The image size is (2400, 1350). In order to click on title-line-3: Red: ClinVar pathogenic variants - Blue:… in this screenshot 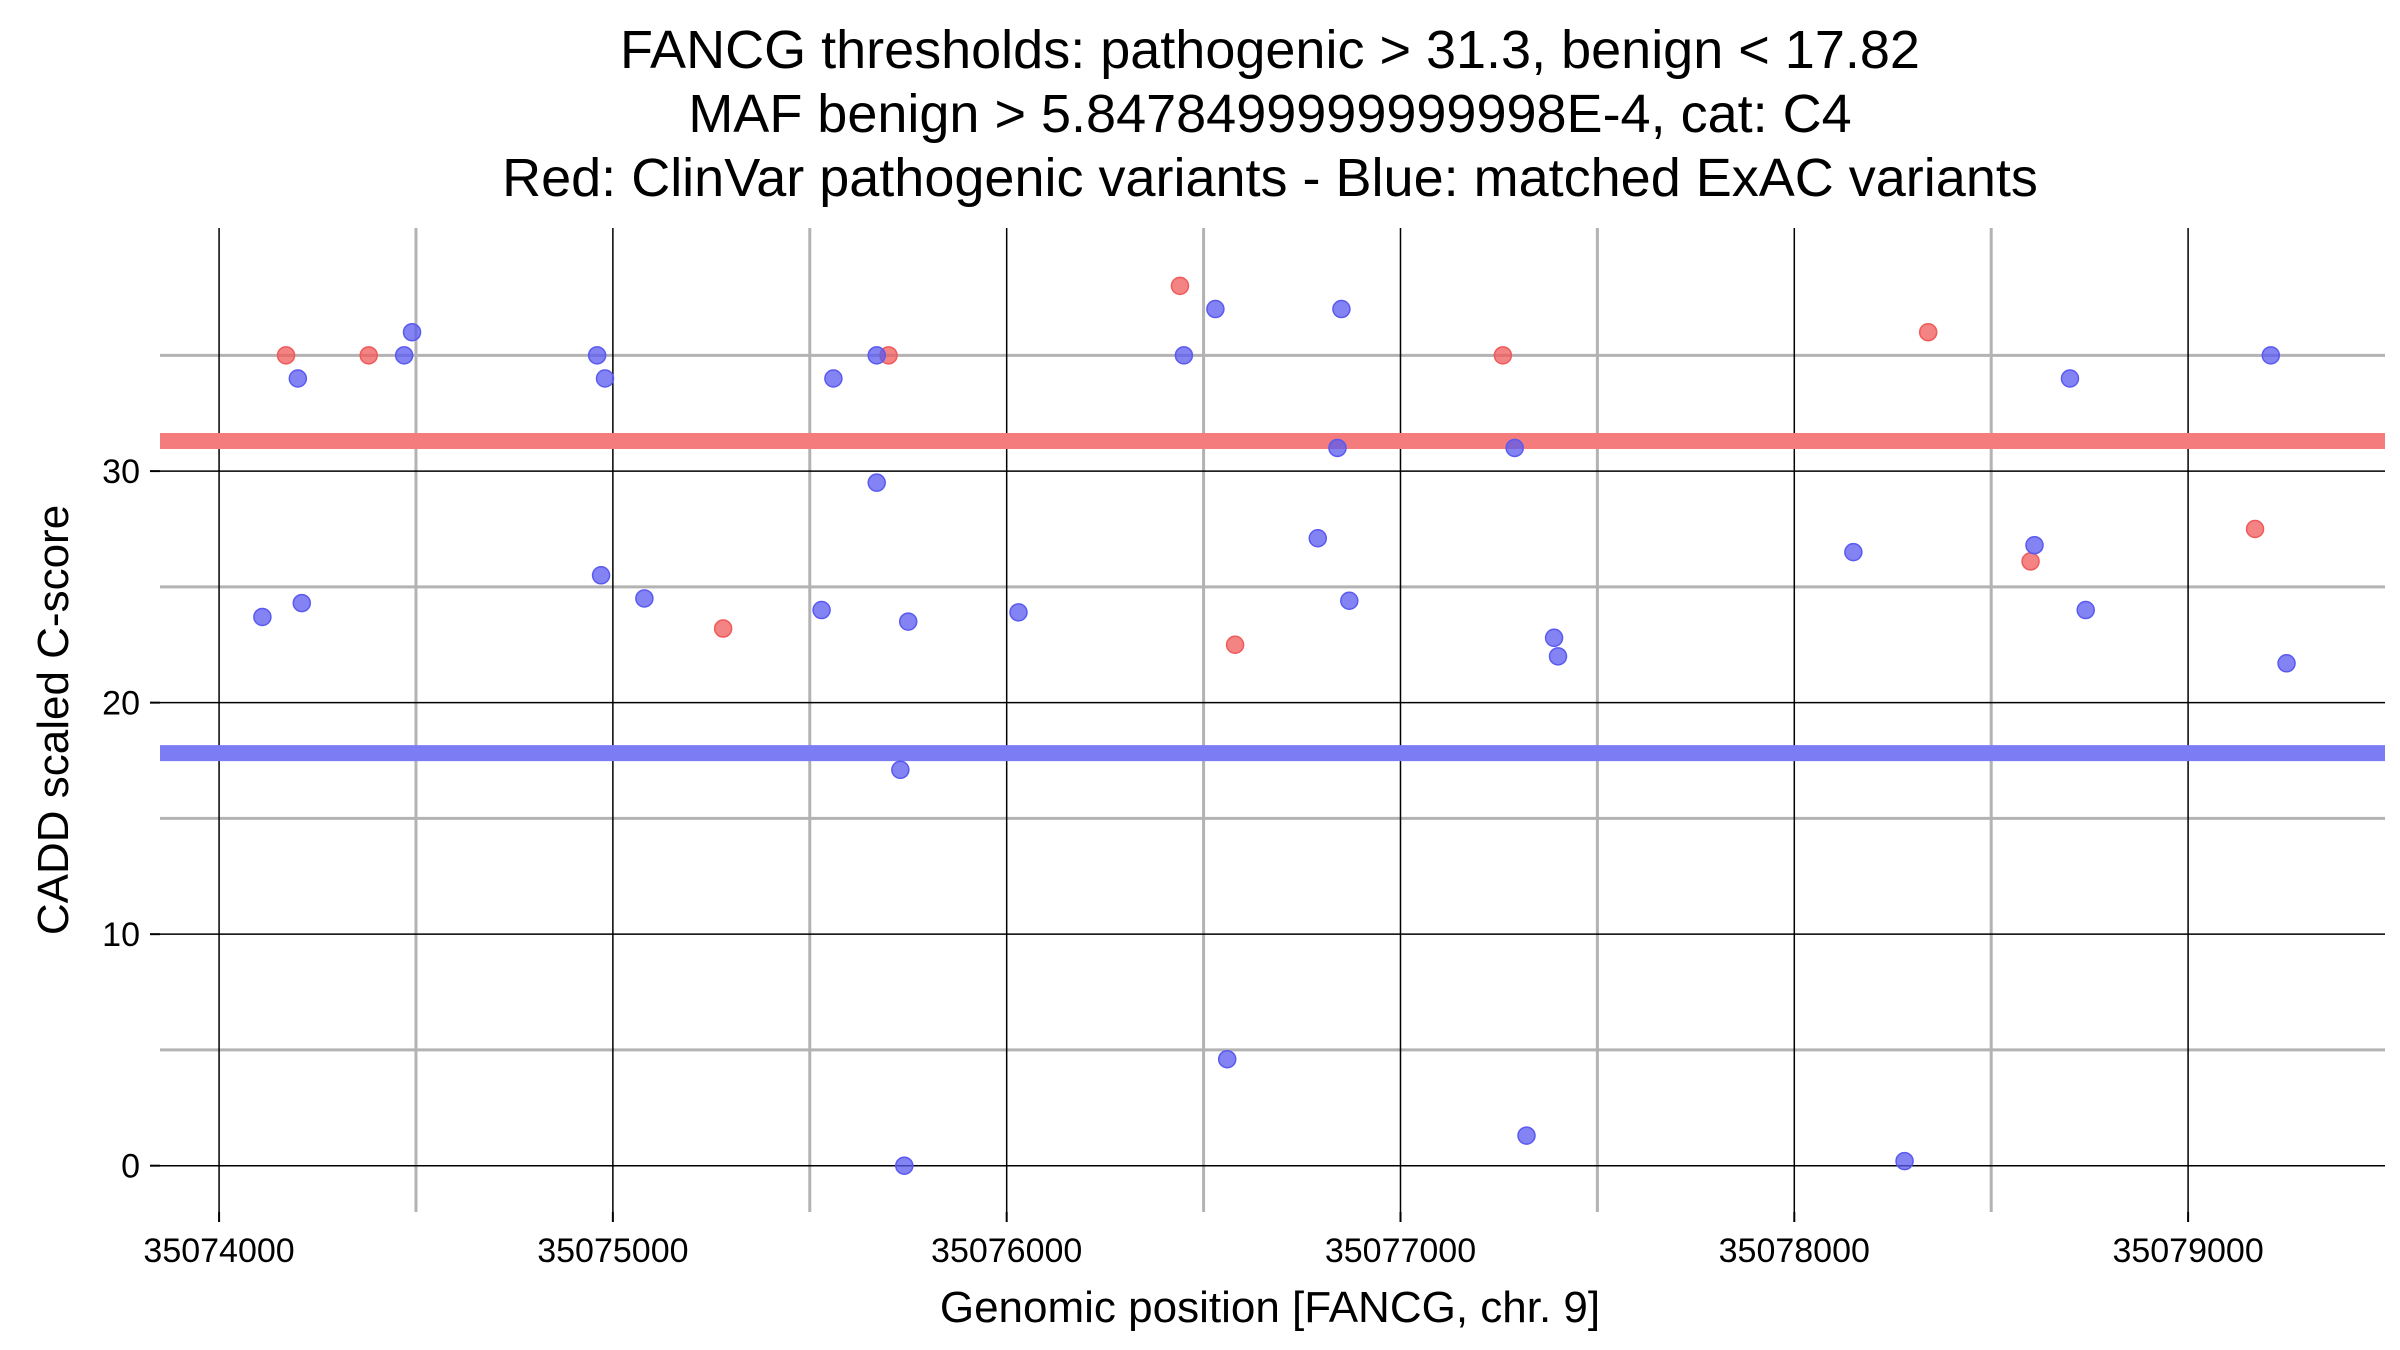, I will do `click(1270, 178)`.